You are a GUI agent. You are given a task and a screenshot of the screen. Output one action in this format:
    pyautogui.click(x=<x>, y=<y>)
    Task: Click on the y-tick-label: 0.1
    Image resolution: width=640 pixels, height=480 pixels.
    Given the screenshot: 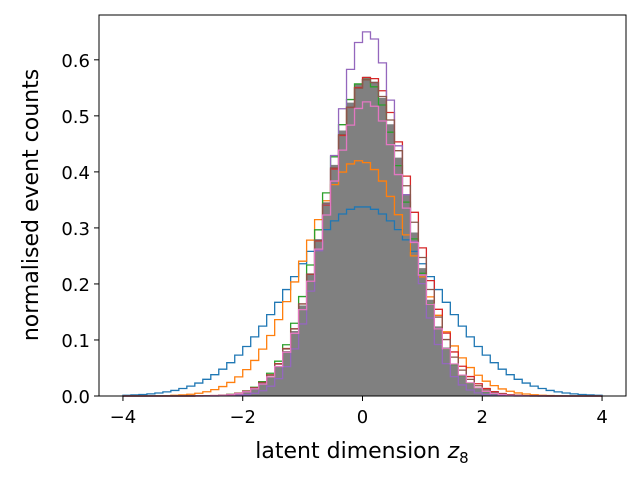 What is the action you would take?
    pyautogui.click(x=75, y=341)
    